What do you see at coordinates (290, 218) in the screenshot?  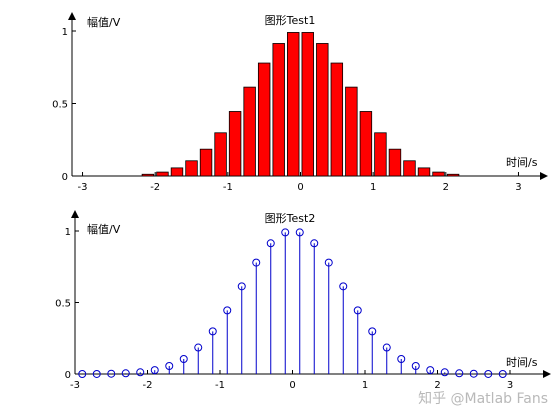 I see `chart-title: 图形Test2` at bounding box center [290, 218].